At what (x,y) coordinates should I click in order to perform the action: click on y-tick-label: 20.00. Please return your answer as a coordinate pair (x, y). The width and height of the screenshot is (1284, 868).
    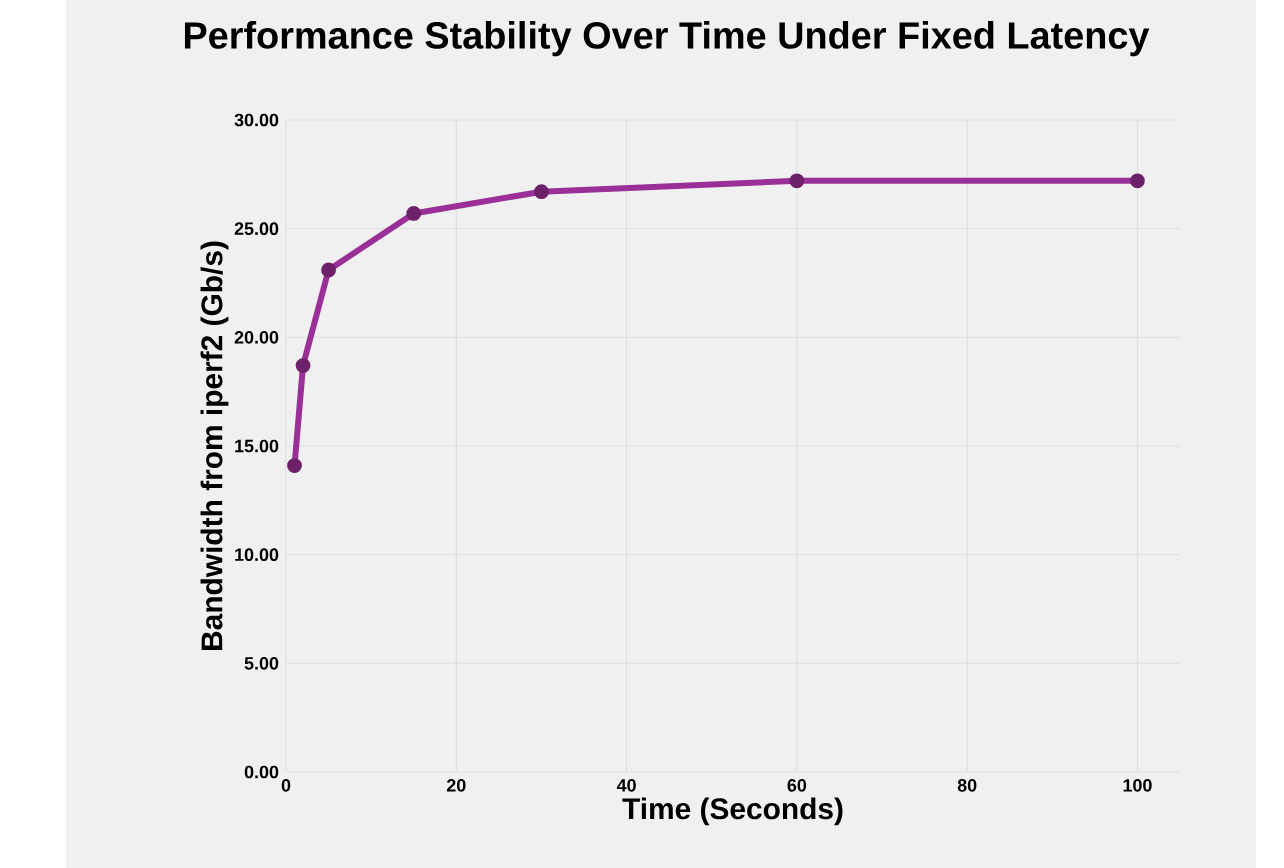
    Looking at the image, I should click on (256, 337).